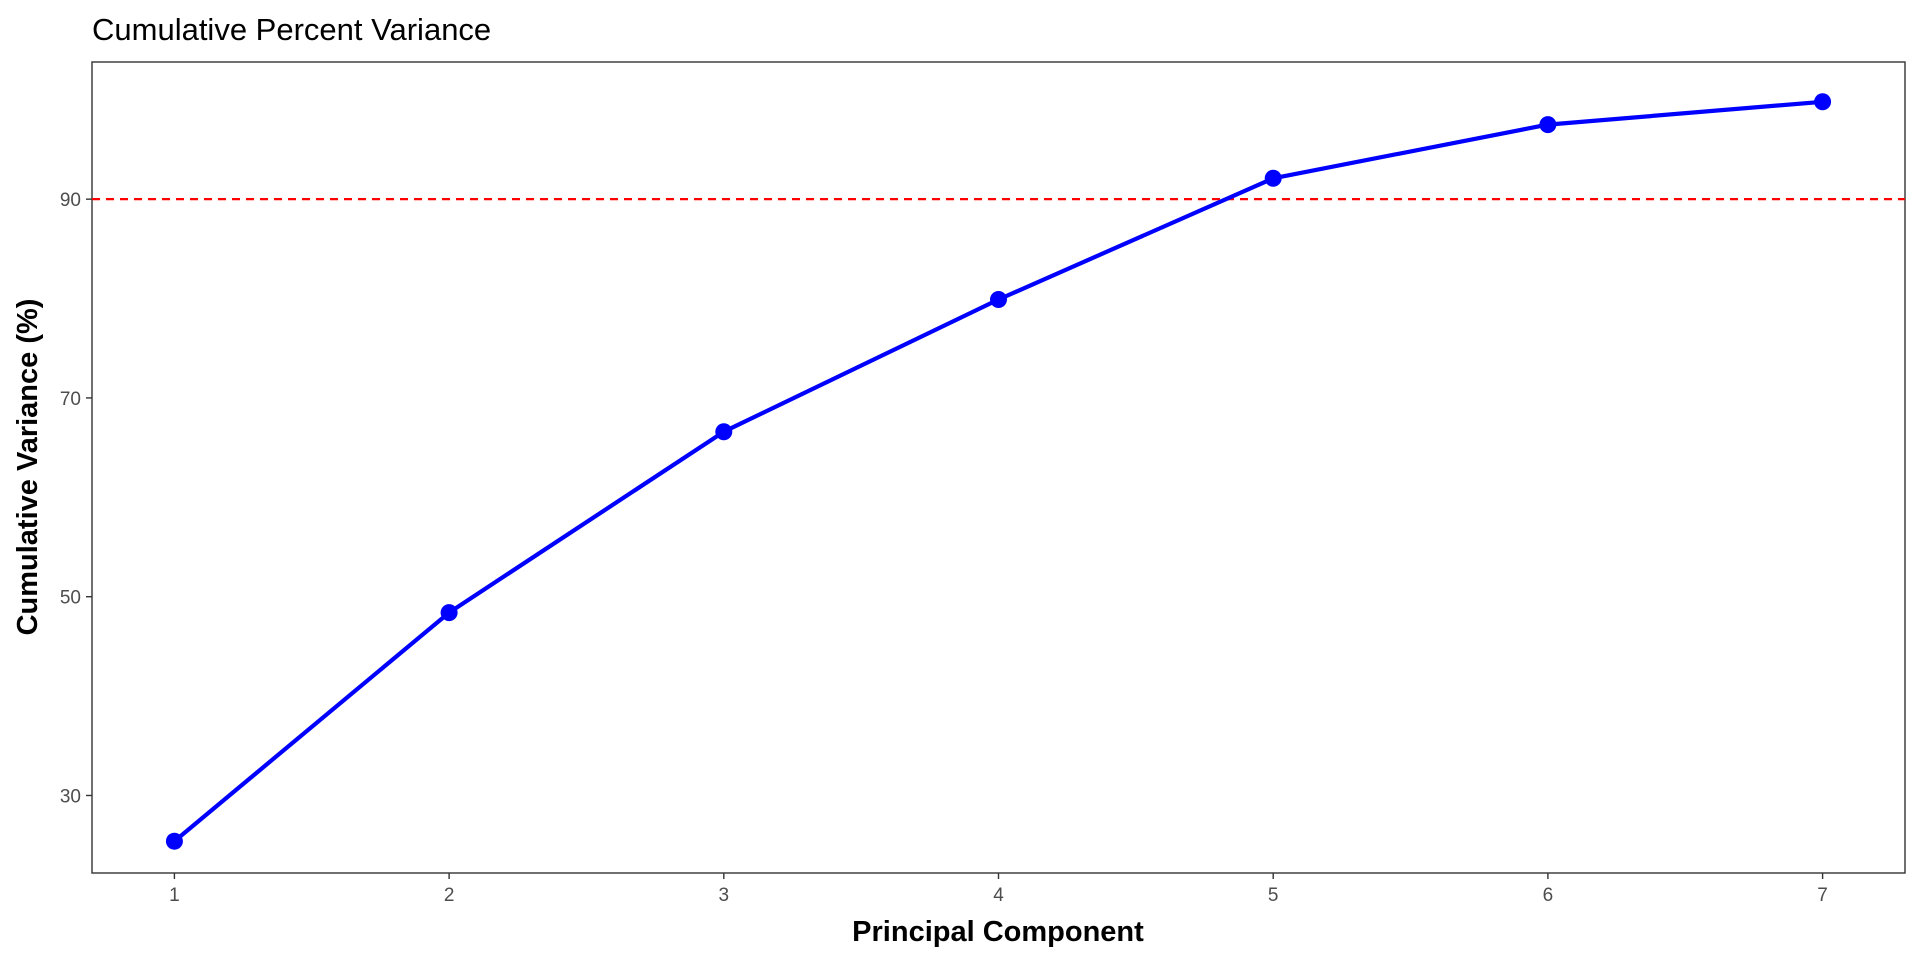 The height and width of the screenshot is (960, 1920). Describe the element at coordinates (70, 598) in the screenshot. I see `y-tick-label: 50` at that location.